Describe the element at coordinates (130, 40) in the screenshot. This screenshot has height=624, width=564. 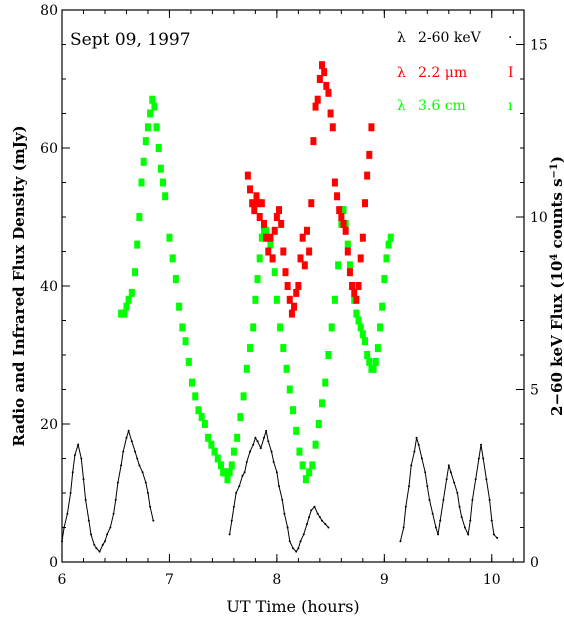
I see `date-label: Sept 09, 1997` at that location.